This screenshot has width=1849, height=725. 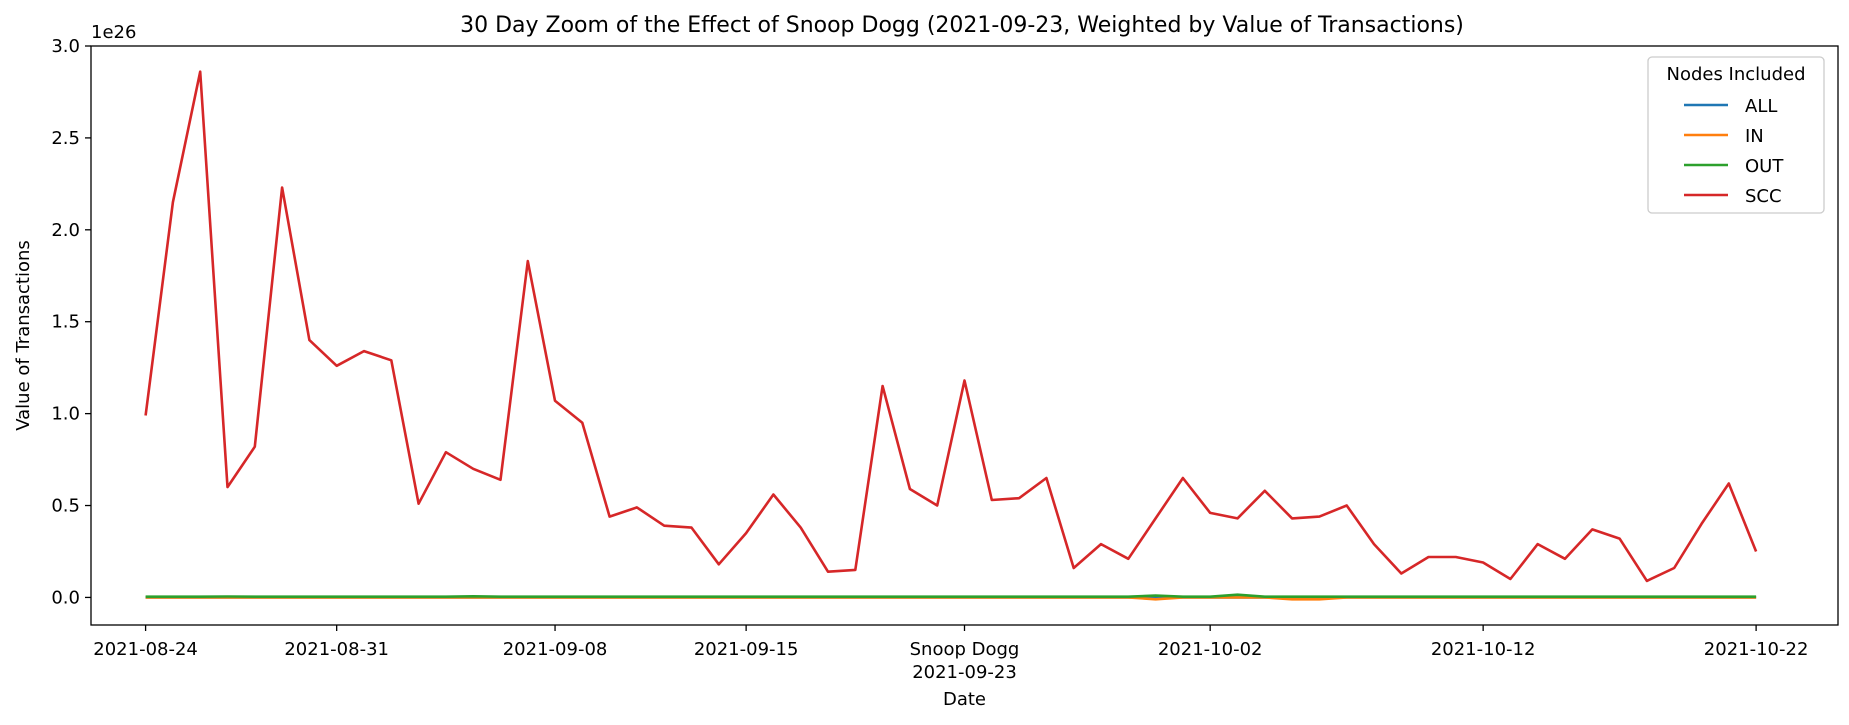 I want to click on y-tick-label: 0.5, so click(x=65, y=506).